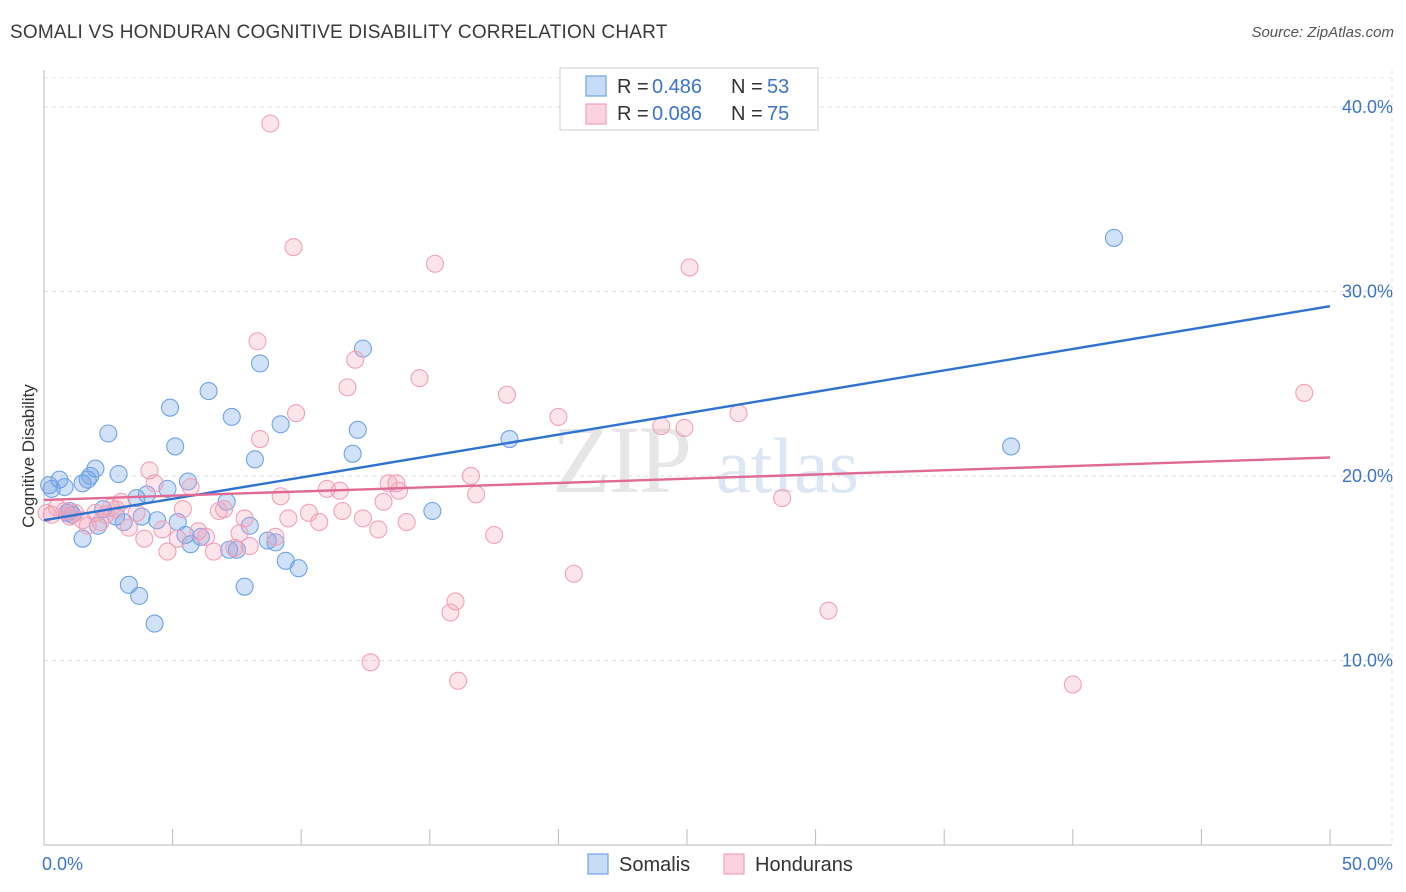  I want to click on legend-swatch-honduran, so click(596, 114).